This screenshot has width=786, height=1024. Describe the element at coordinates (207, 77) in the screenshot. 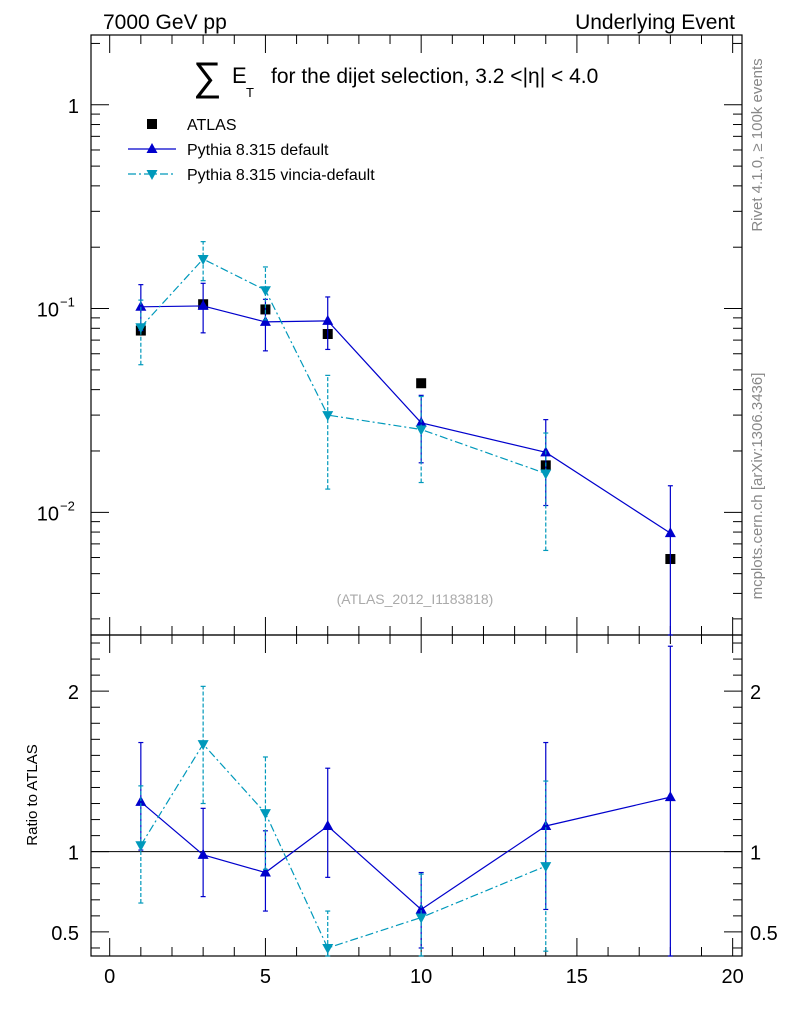

I see `title-sum-symbol: ∑` at that location.